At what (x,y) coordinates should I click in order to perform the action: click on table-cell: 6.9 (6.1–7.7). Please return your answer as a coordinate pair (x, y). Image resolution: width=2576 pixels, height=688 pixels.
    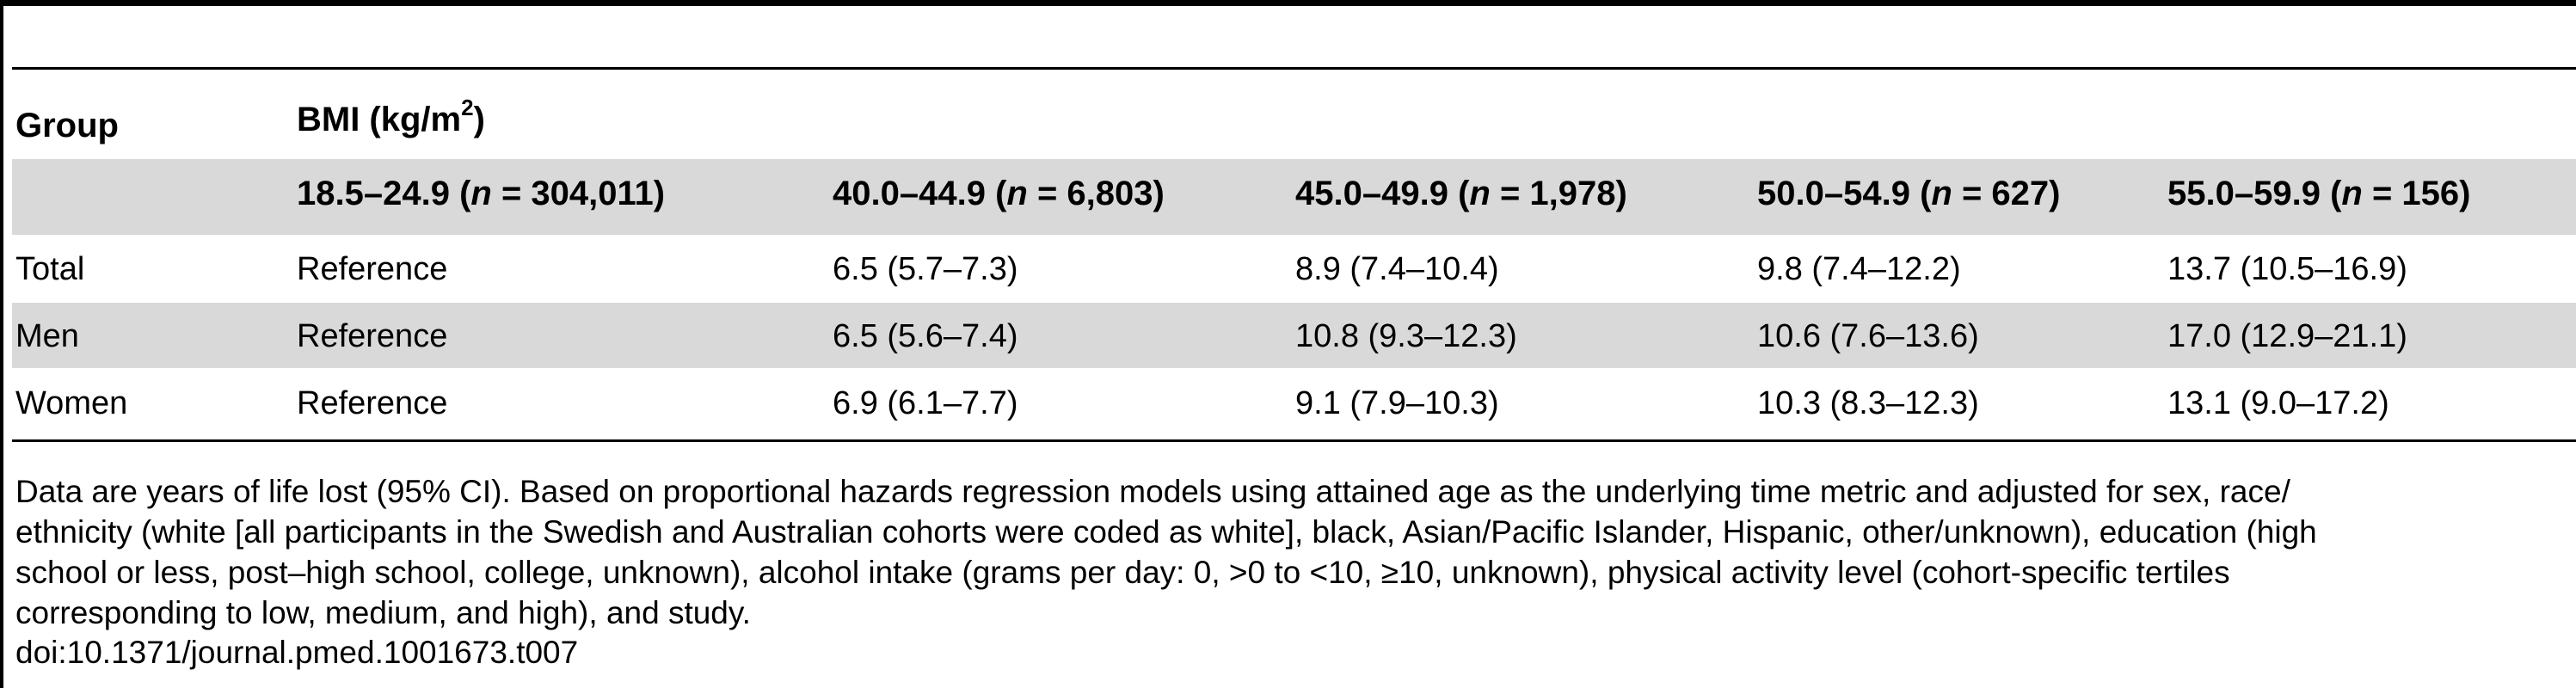
    Looking at the image, I should click on (925, 403).